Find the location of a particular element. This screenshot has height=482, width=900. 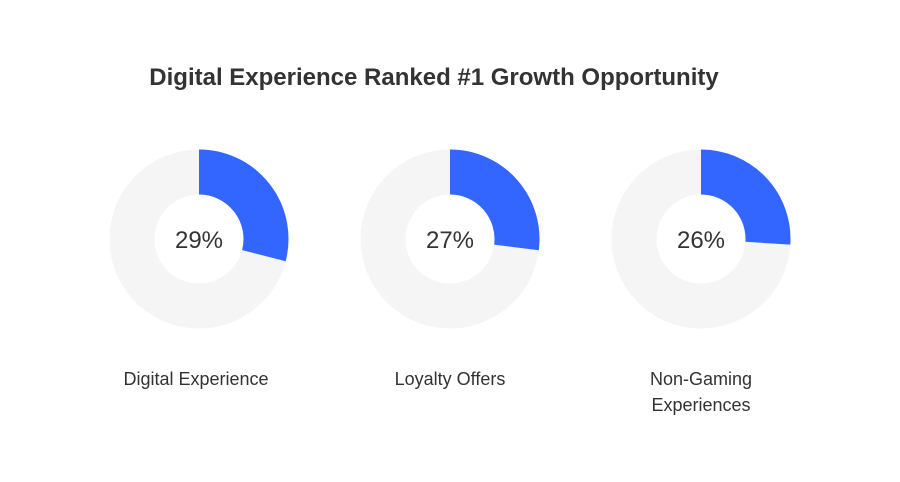

donut-value-label: 27% is located at coordinates (450, 240).